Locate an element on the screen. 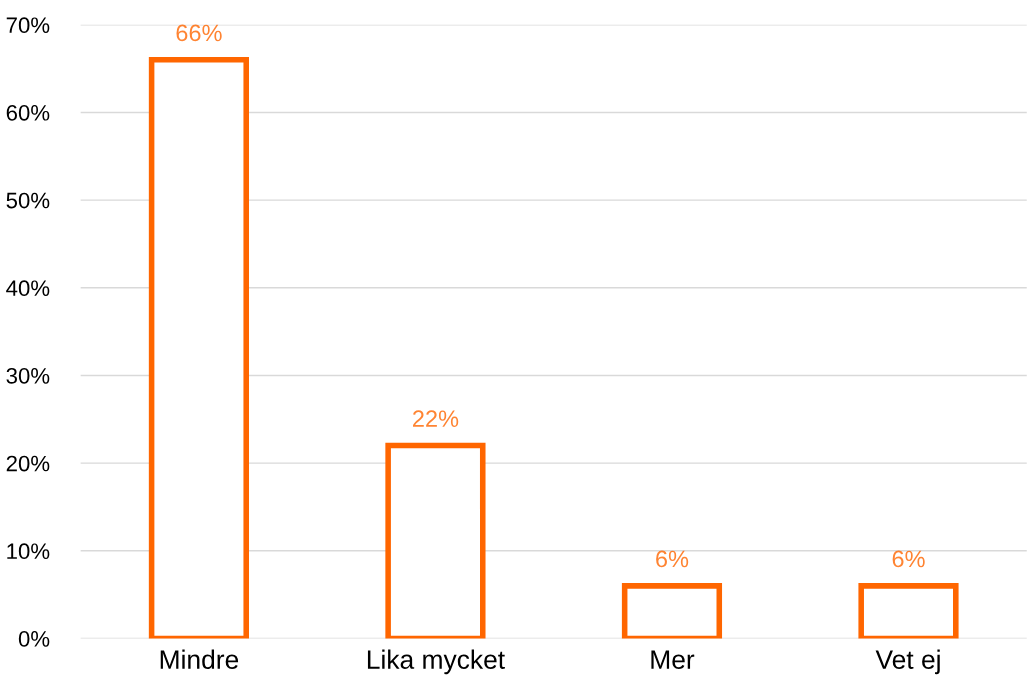 The image size is (1034, 688). y-tick-label: 20% is located at coordinates (28, 463).